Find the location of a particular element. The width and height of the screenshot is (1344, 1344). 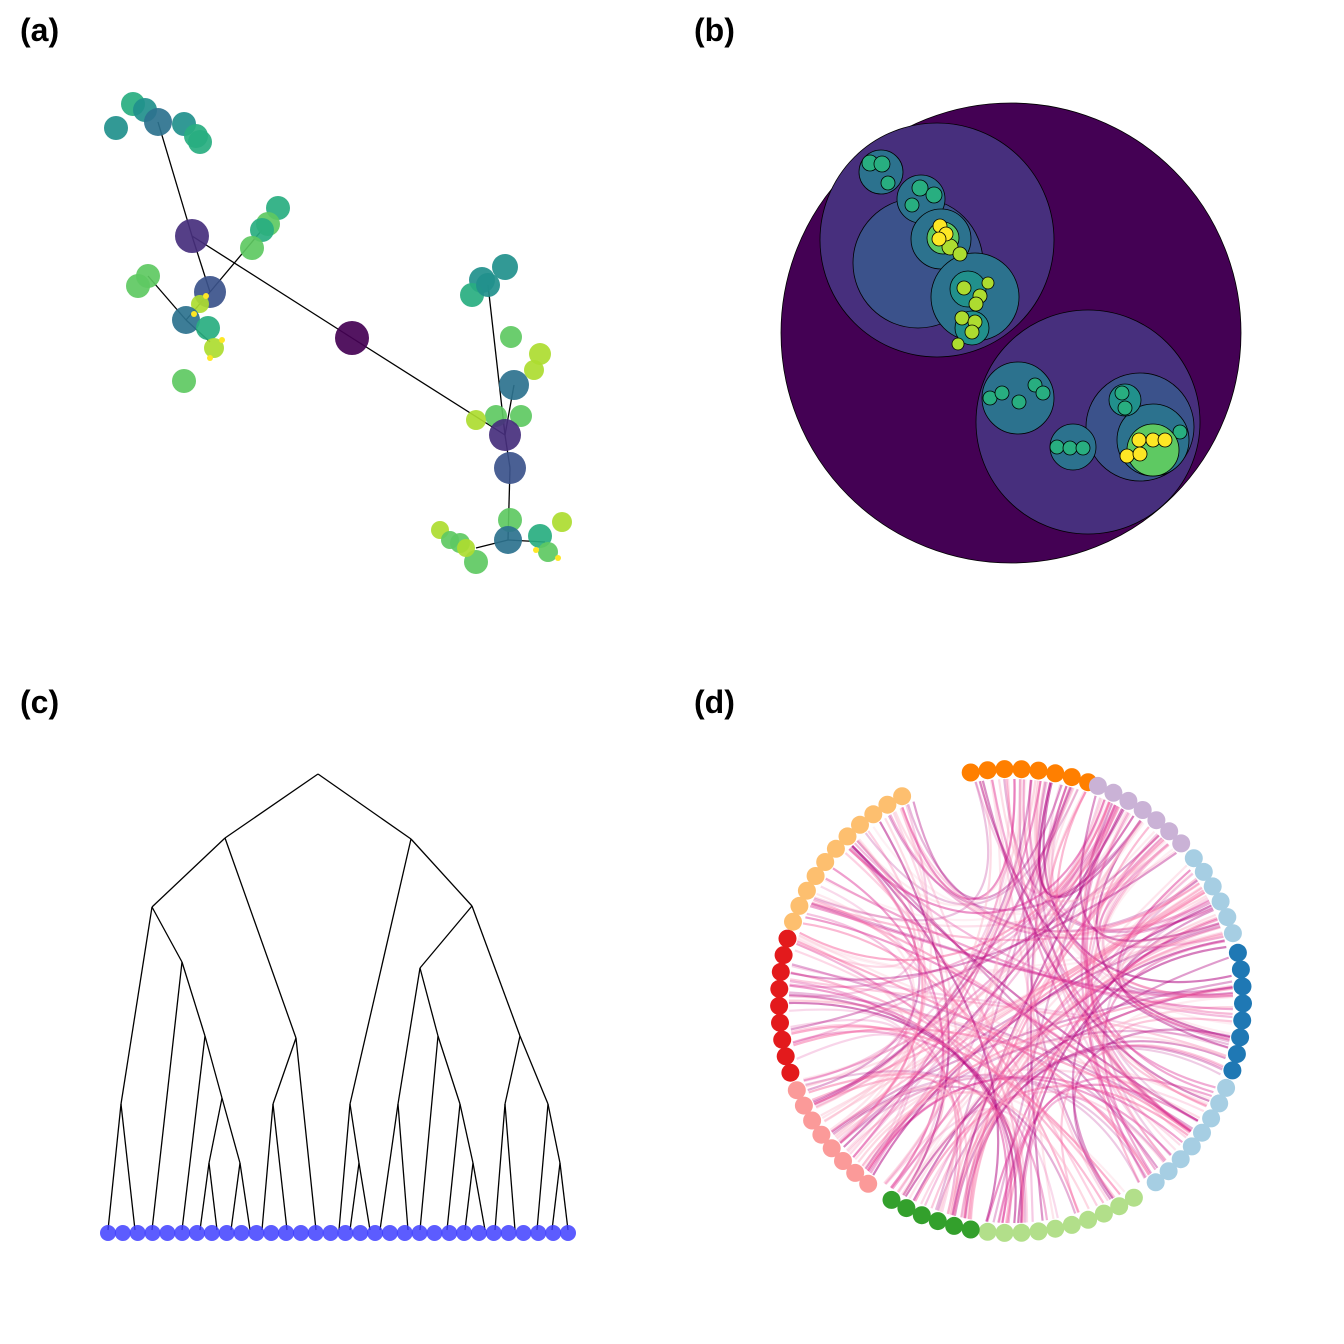

panel-b-label: (b) is located at coordinates (714, 30).